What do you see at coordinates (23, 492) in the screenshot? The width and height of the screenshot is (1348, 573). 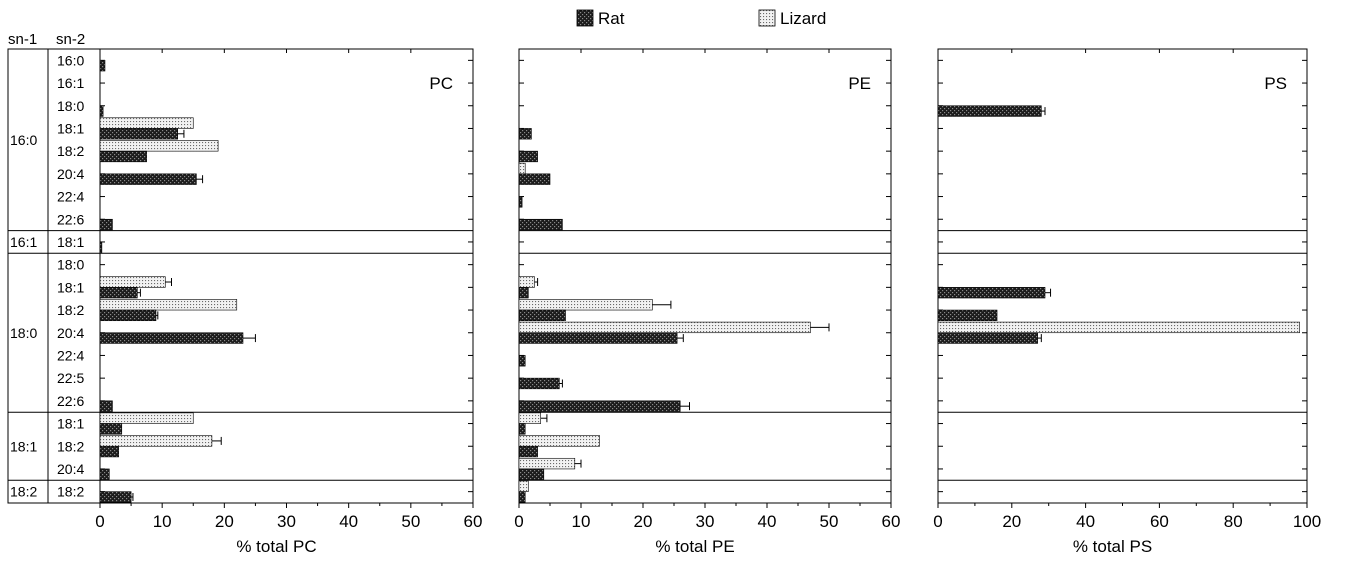 I see `sn1-label: 18:2` at bounding box center [23, 492].